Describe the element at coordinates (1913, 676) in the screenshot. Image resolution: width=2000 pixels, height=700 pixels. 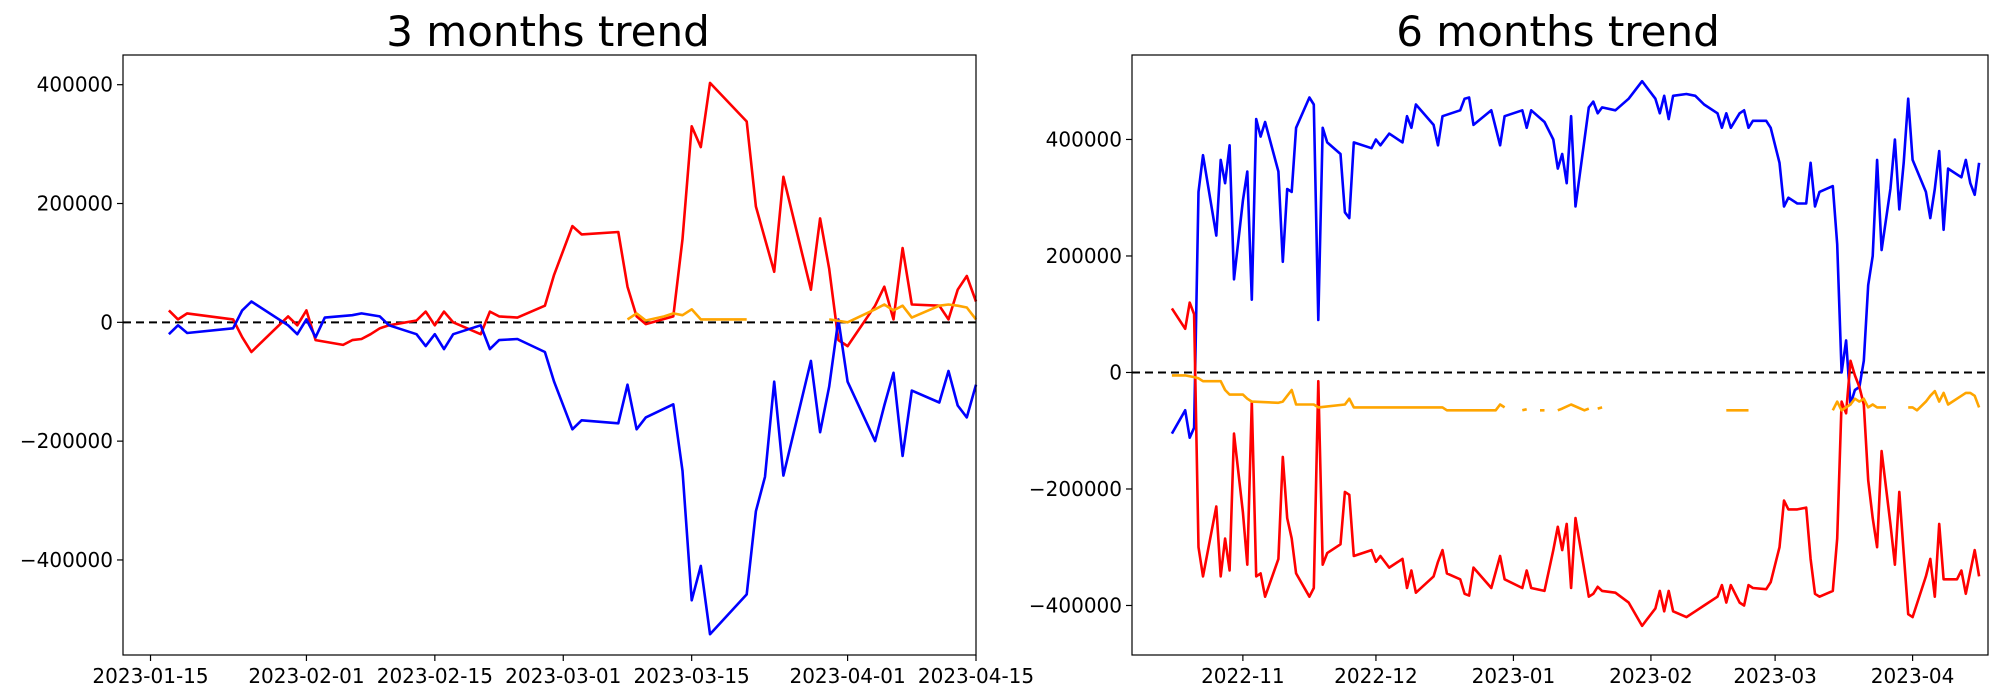
I see `right-x-tick-label: 2023-04` at that location.